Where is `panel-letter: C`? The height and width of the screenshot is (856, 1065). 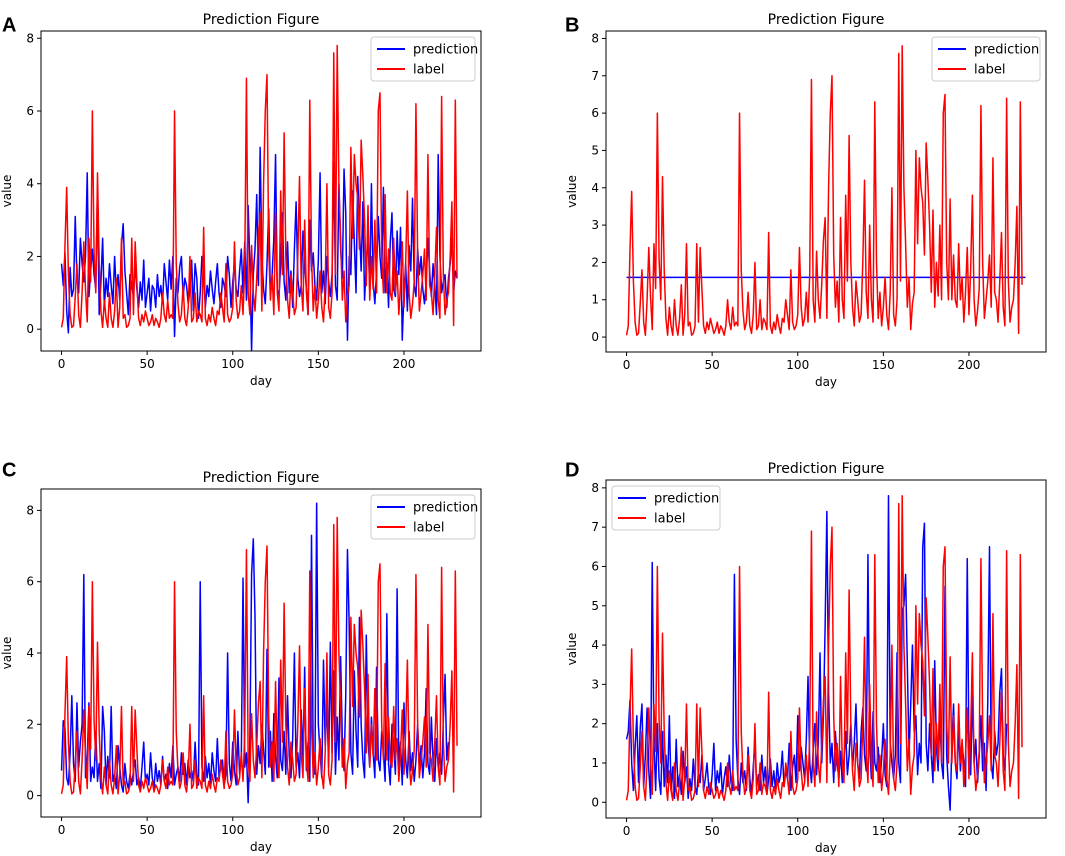 panel-letter: C is located at coordinates (9, 471).